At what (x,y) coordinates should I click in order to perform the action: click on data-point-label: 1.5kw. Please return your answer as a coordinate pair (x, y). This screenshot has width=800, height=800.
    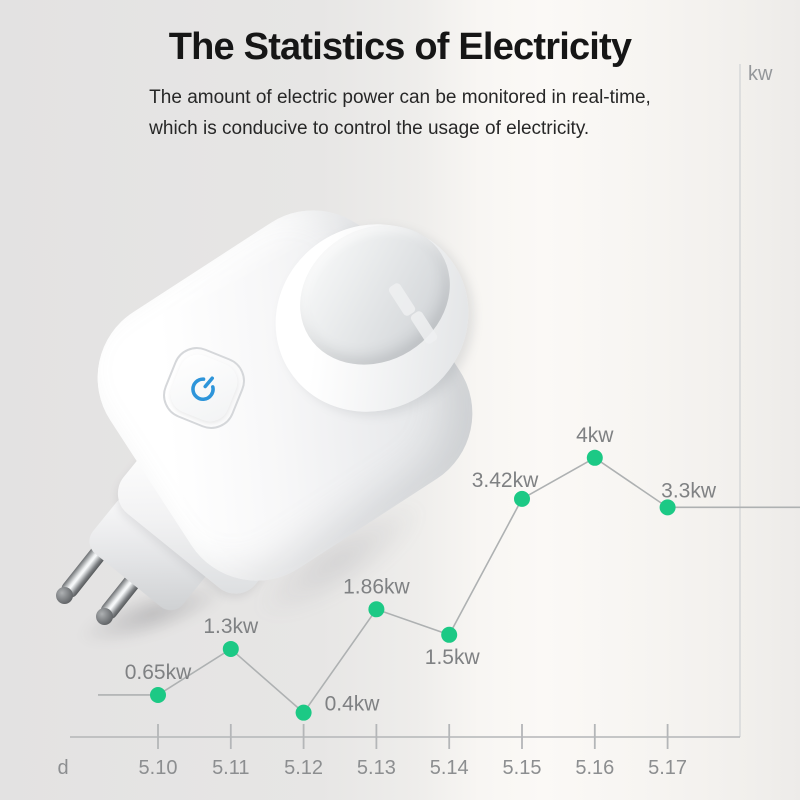
    Looking at the image, I should click on (453, 657).